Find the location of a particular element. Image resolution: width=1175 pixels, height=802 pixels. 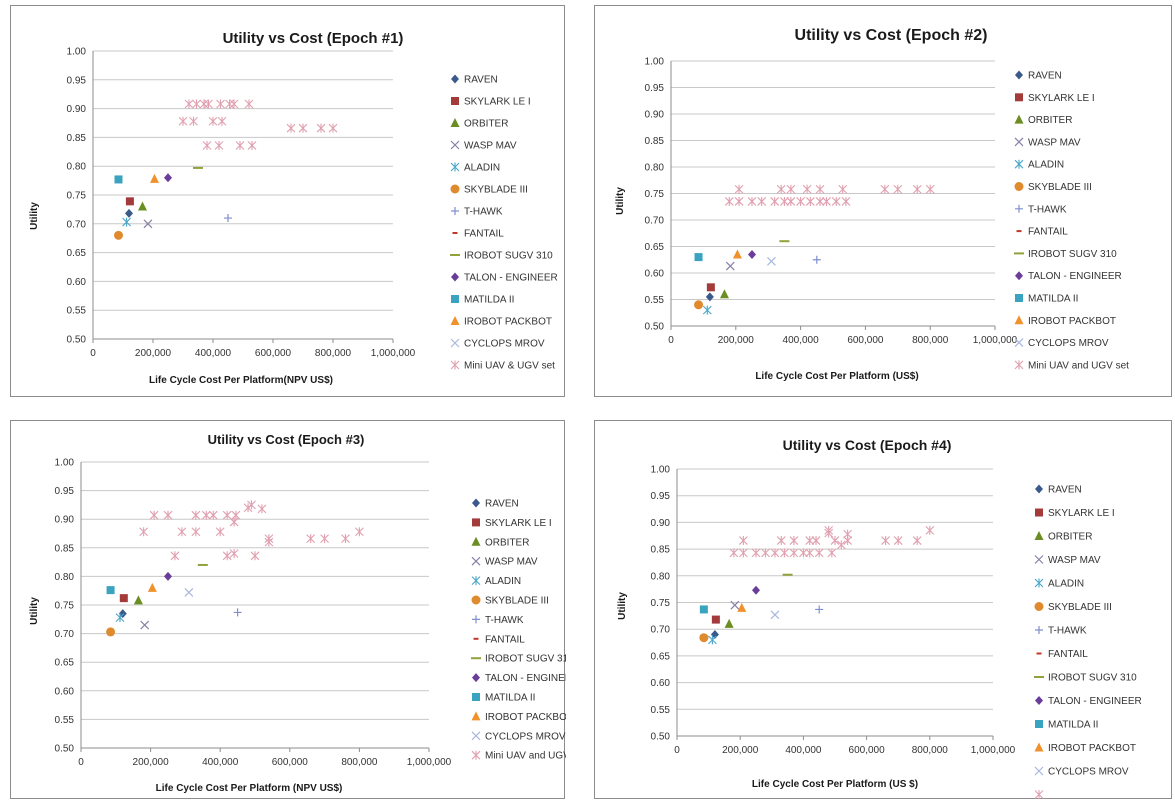

chart-title: Utility vs Cost (Epoch #1) is located at coordinates (313, 38).